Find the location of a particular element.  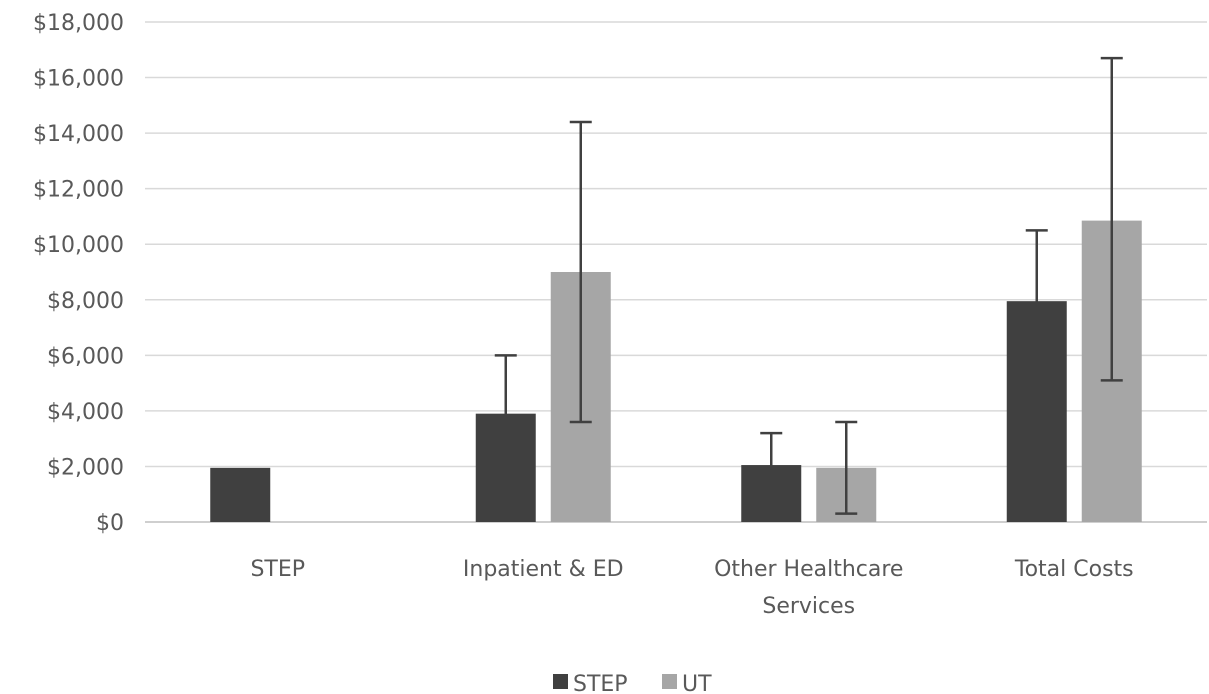

legend-item-ut: UT is located at coordinates (687, 683).